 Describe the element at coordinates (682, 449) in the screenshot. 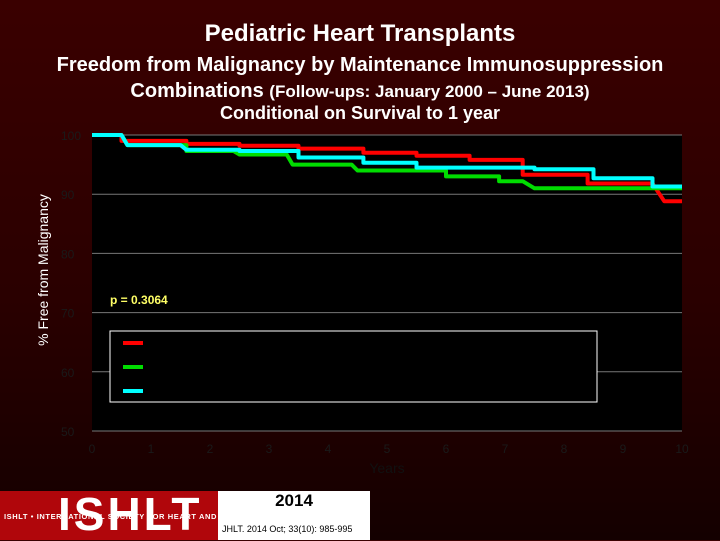

I see `x-tick-10: 10` at that location.